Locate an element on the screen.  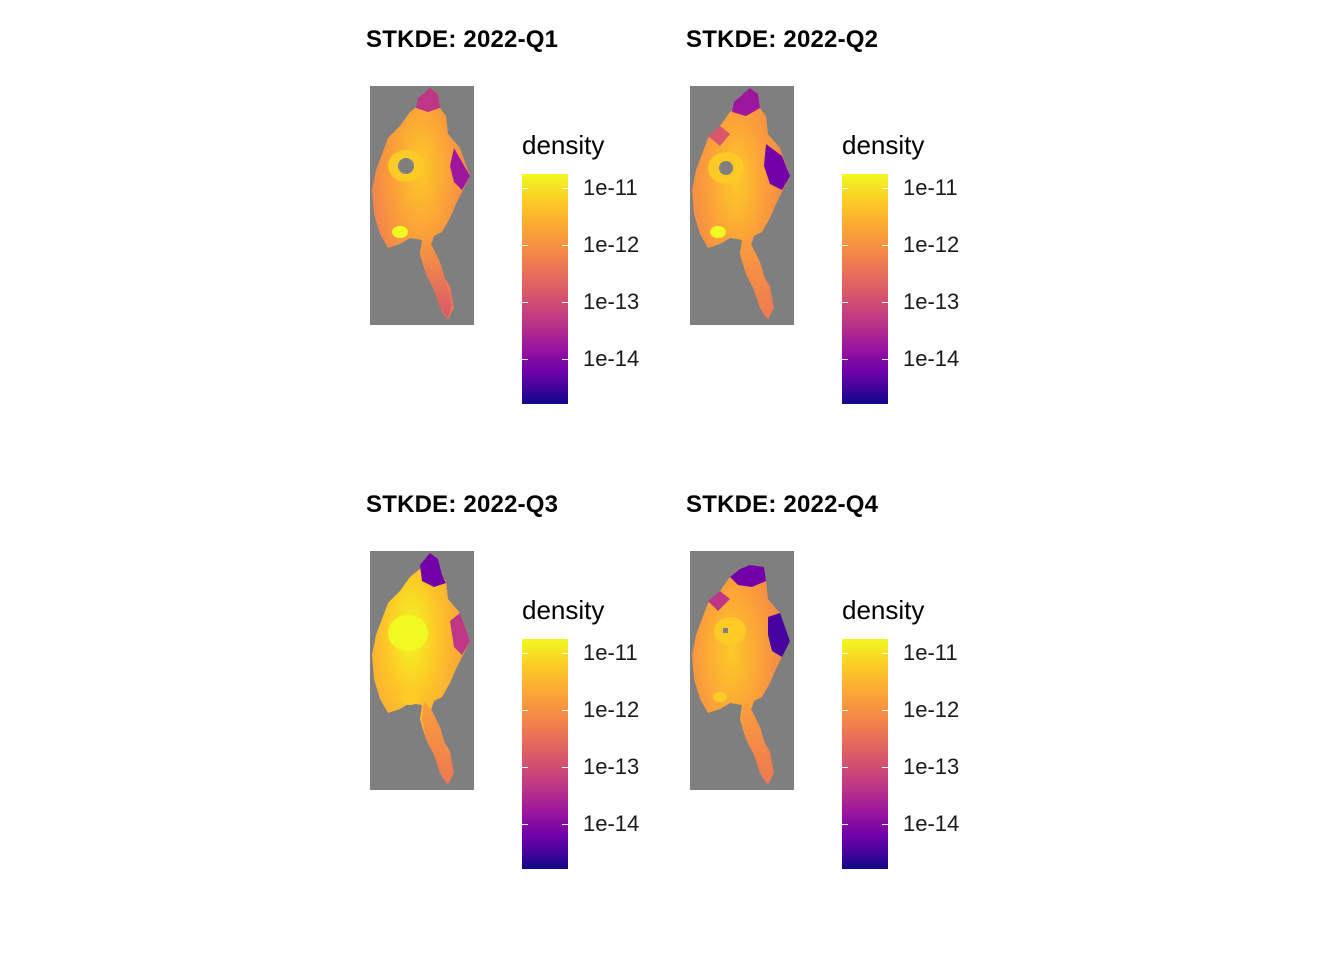
panel-q1: STKDE: 2022-Q1 density 1e-11 1 is located at coordinates (526, 210).